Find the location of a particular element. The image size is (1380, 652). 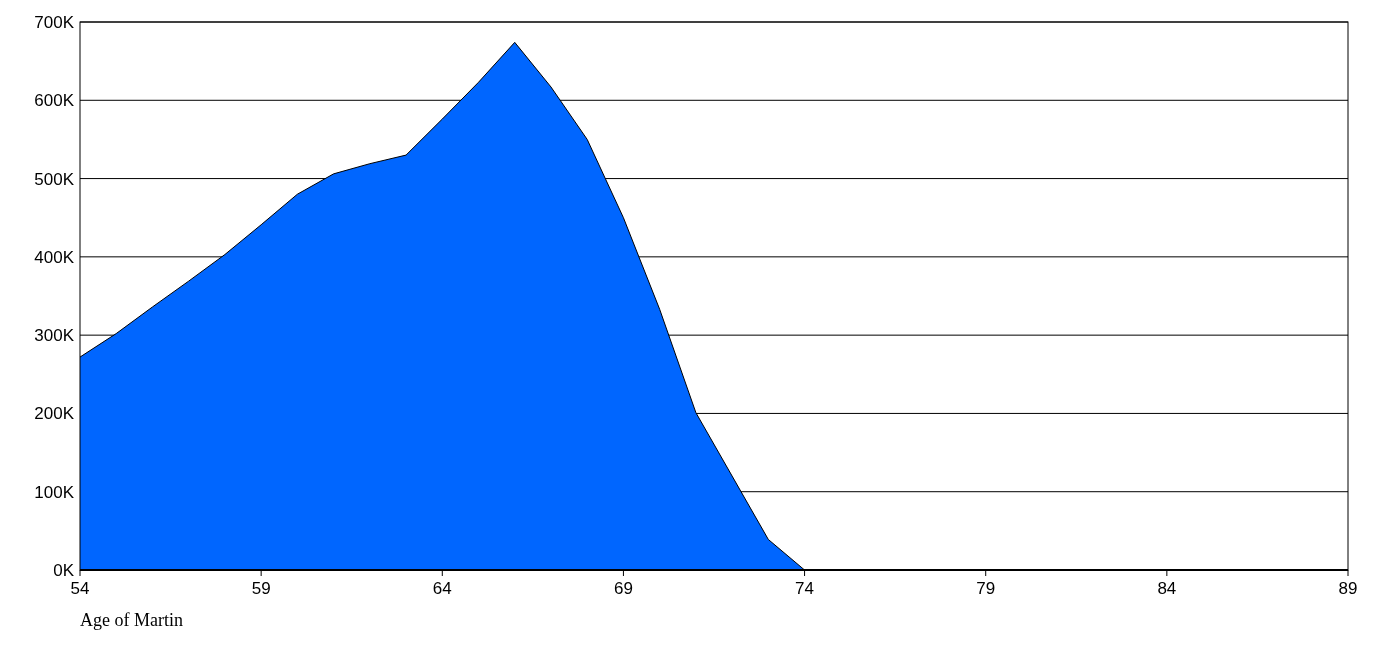

x-axis-title: Age of Martin is located at coordinates (131, 620).